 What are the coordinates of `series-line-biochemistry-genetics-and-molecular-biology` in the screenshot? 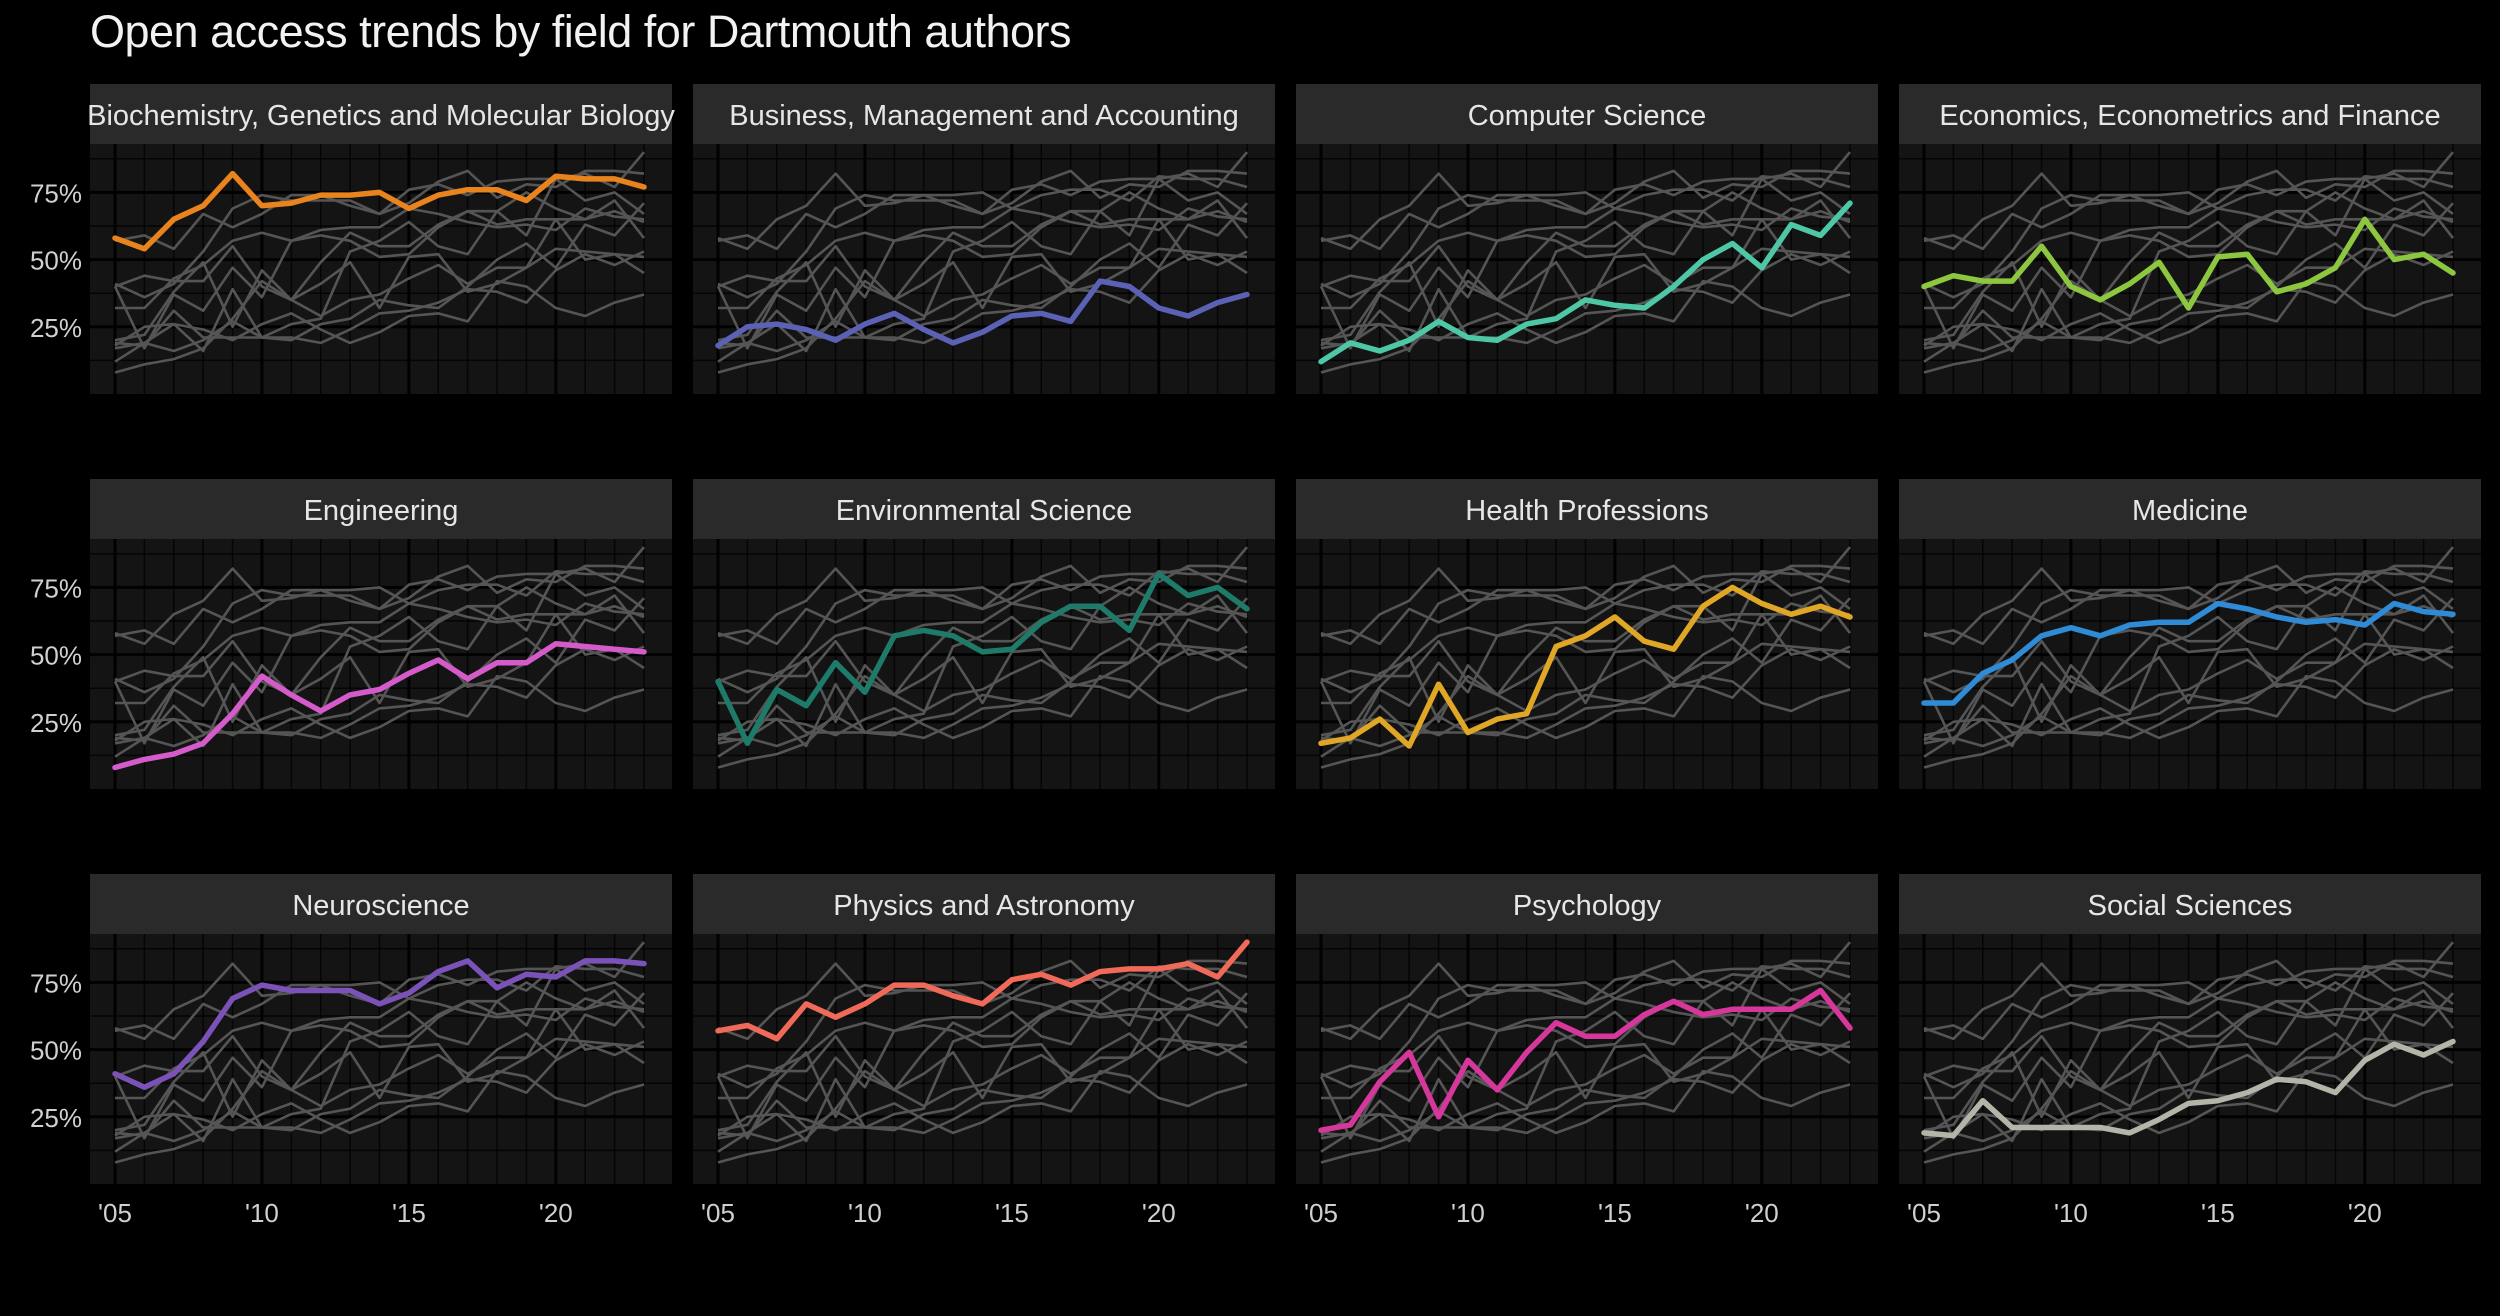 It's located at (379, 211).